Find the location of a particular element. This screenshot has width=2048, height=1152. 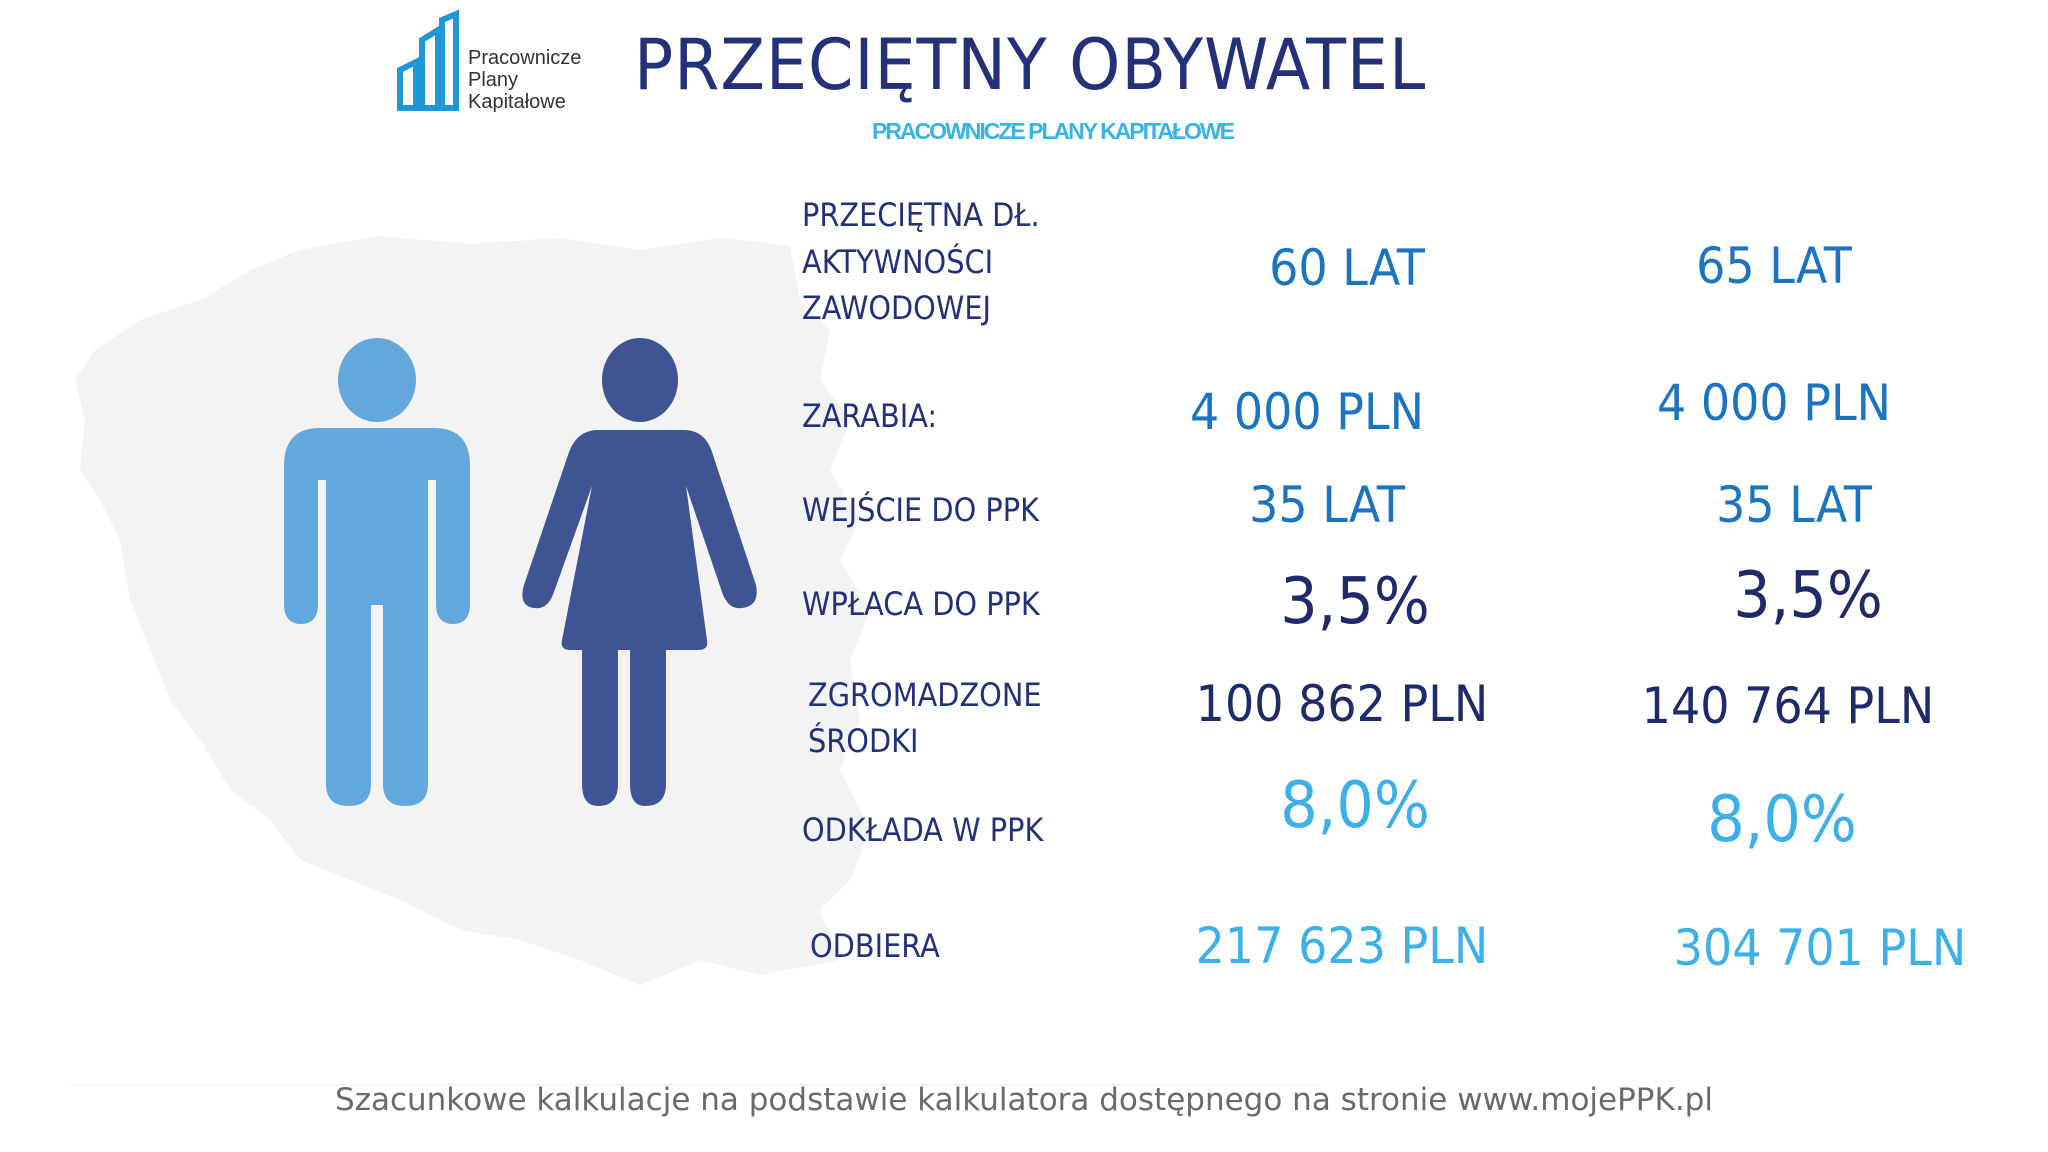

label-accumulated-line-1: ZGROMADZONE is located at coordinates (925, 695).